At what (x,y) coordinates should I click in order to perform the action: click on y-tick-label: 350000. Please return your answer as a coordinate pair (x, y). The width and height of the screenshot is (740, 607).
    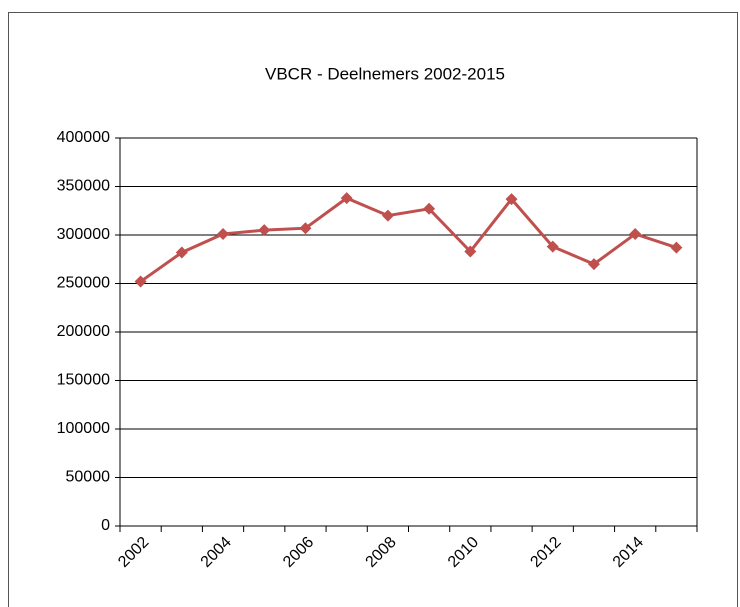
    Looking at the image, I should click on (83, 186).